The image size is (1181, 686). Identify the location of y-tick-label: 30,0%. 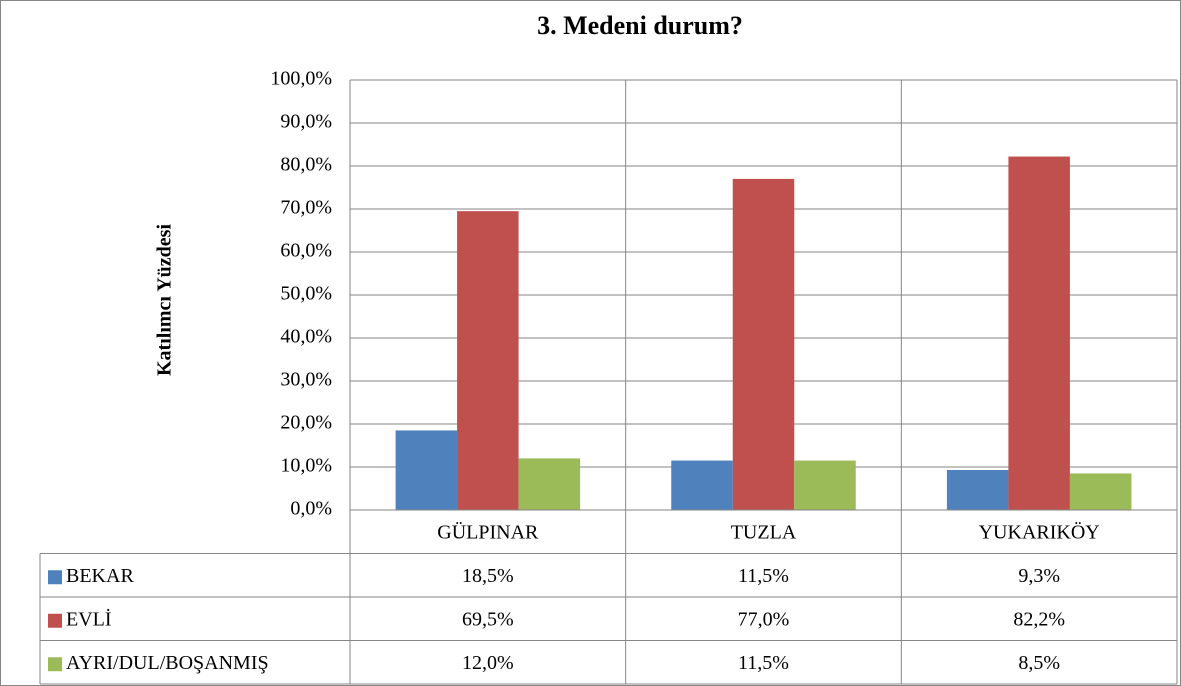
(306, 380).